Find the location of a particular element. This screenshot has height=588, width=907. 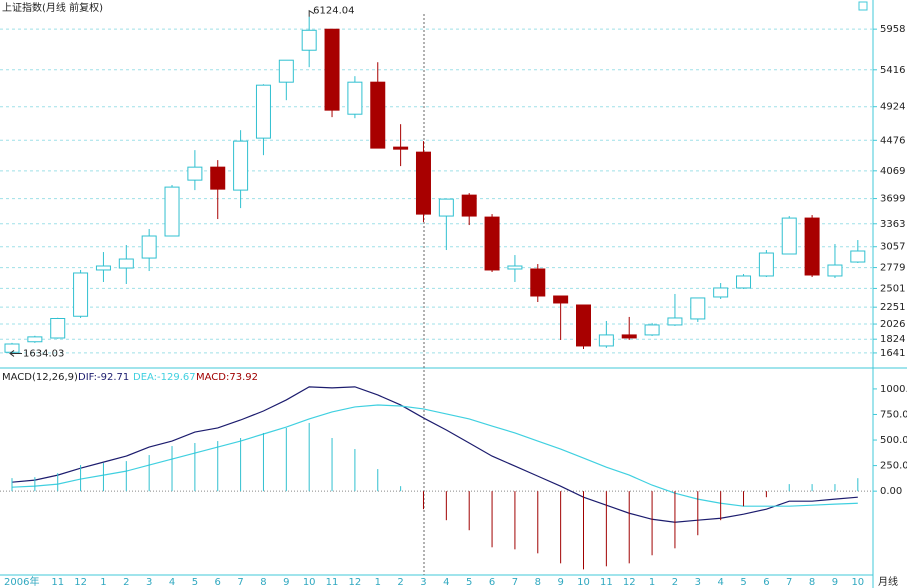

chart-title: 上证指数(月线 前复权) is located at coordinates (52, 7).